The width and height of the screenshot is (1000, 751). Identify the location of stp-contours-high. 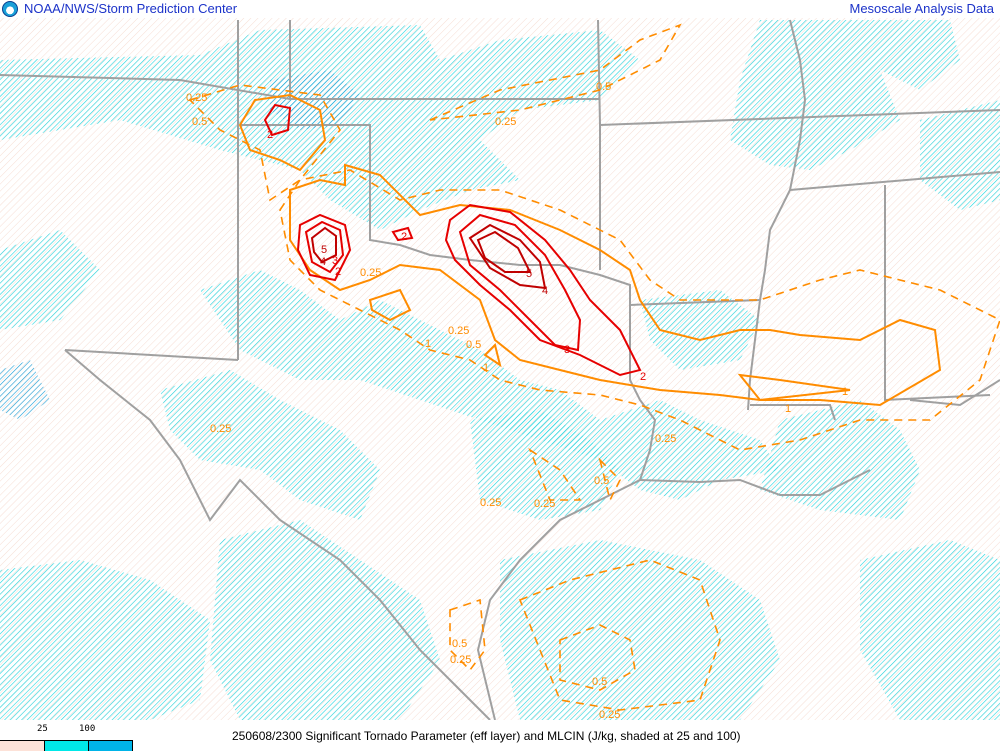
(452, 240).